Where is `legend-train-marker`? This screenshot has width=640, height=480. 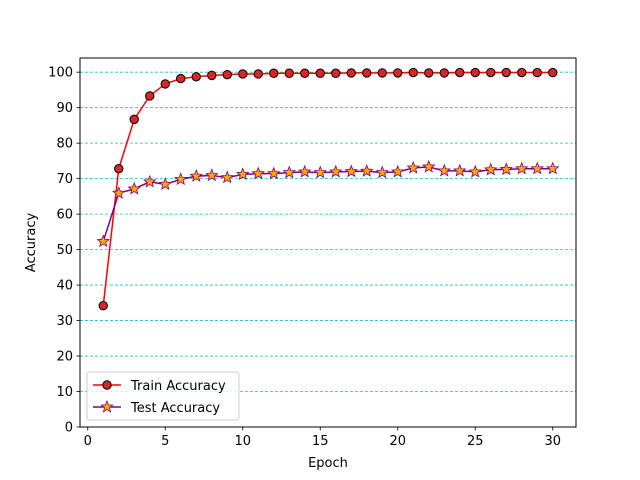 legend-train-marker is located at coordinates (107, 385).